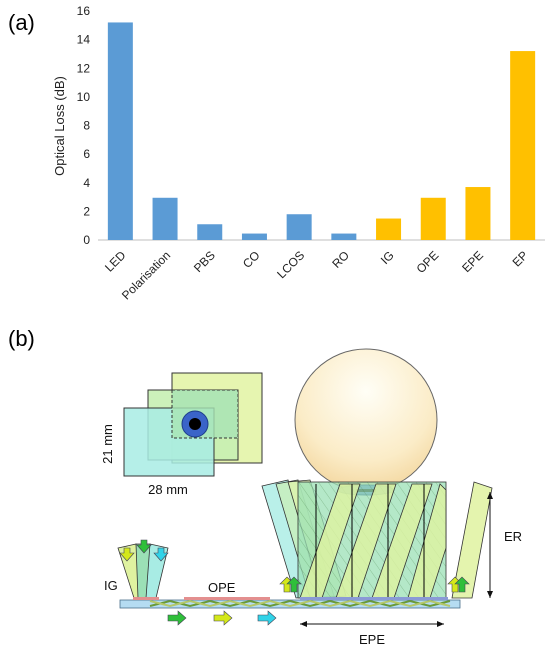  I want to click on bar-pbs, so click(210, 232).